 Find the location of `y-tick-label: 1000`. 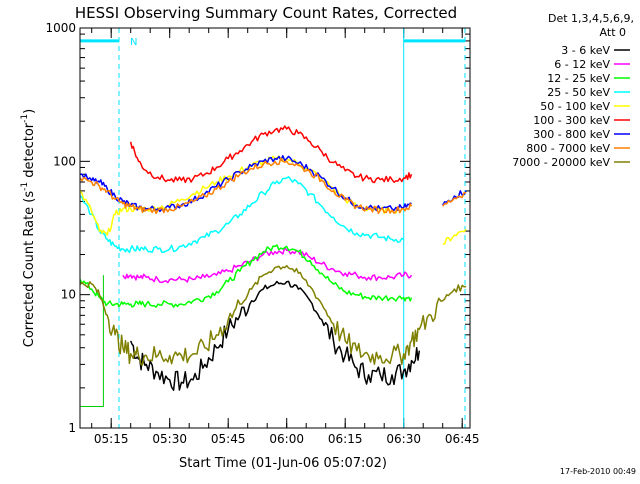

y-tick-label: 1000 is located at coordinates (60, 28).